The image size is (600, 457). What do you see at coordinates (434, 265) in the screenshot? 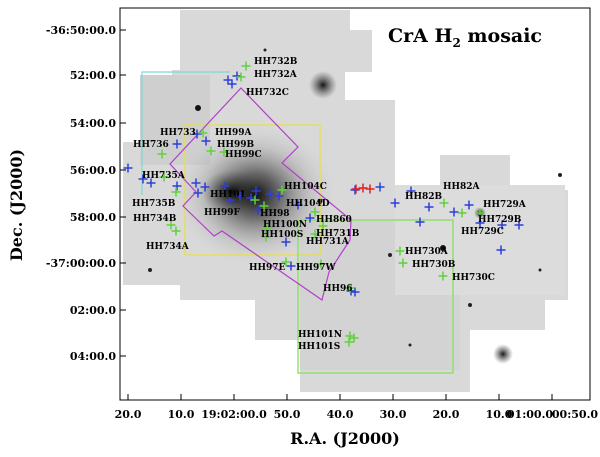
I see `hh-label: HH730B` at bounding box center [434, 265].